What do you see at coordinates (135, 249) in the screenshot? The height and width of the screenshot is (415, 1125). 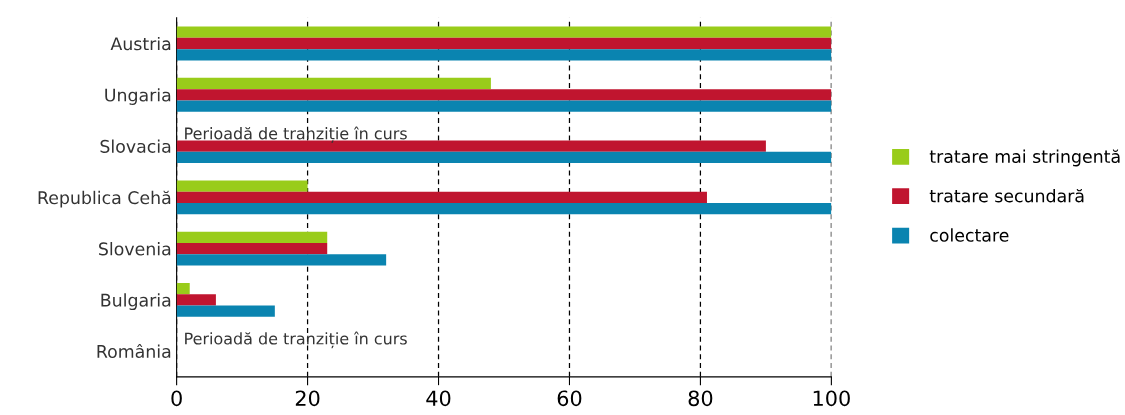 I see `y-tick-label: Slovenia` at bounding box center [135, 249].